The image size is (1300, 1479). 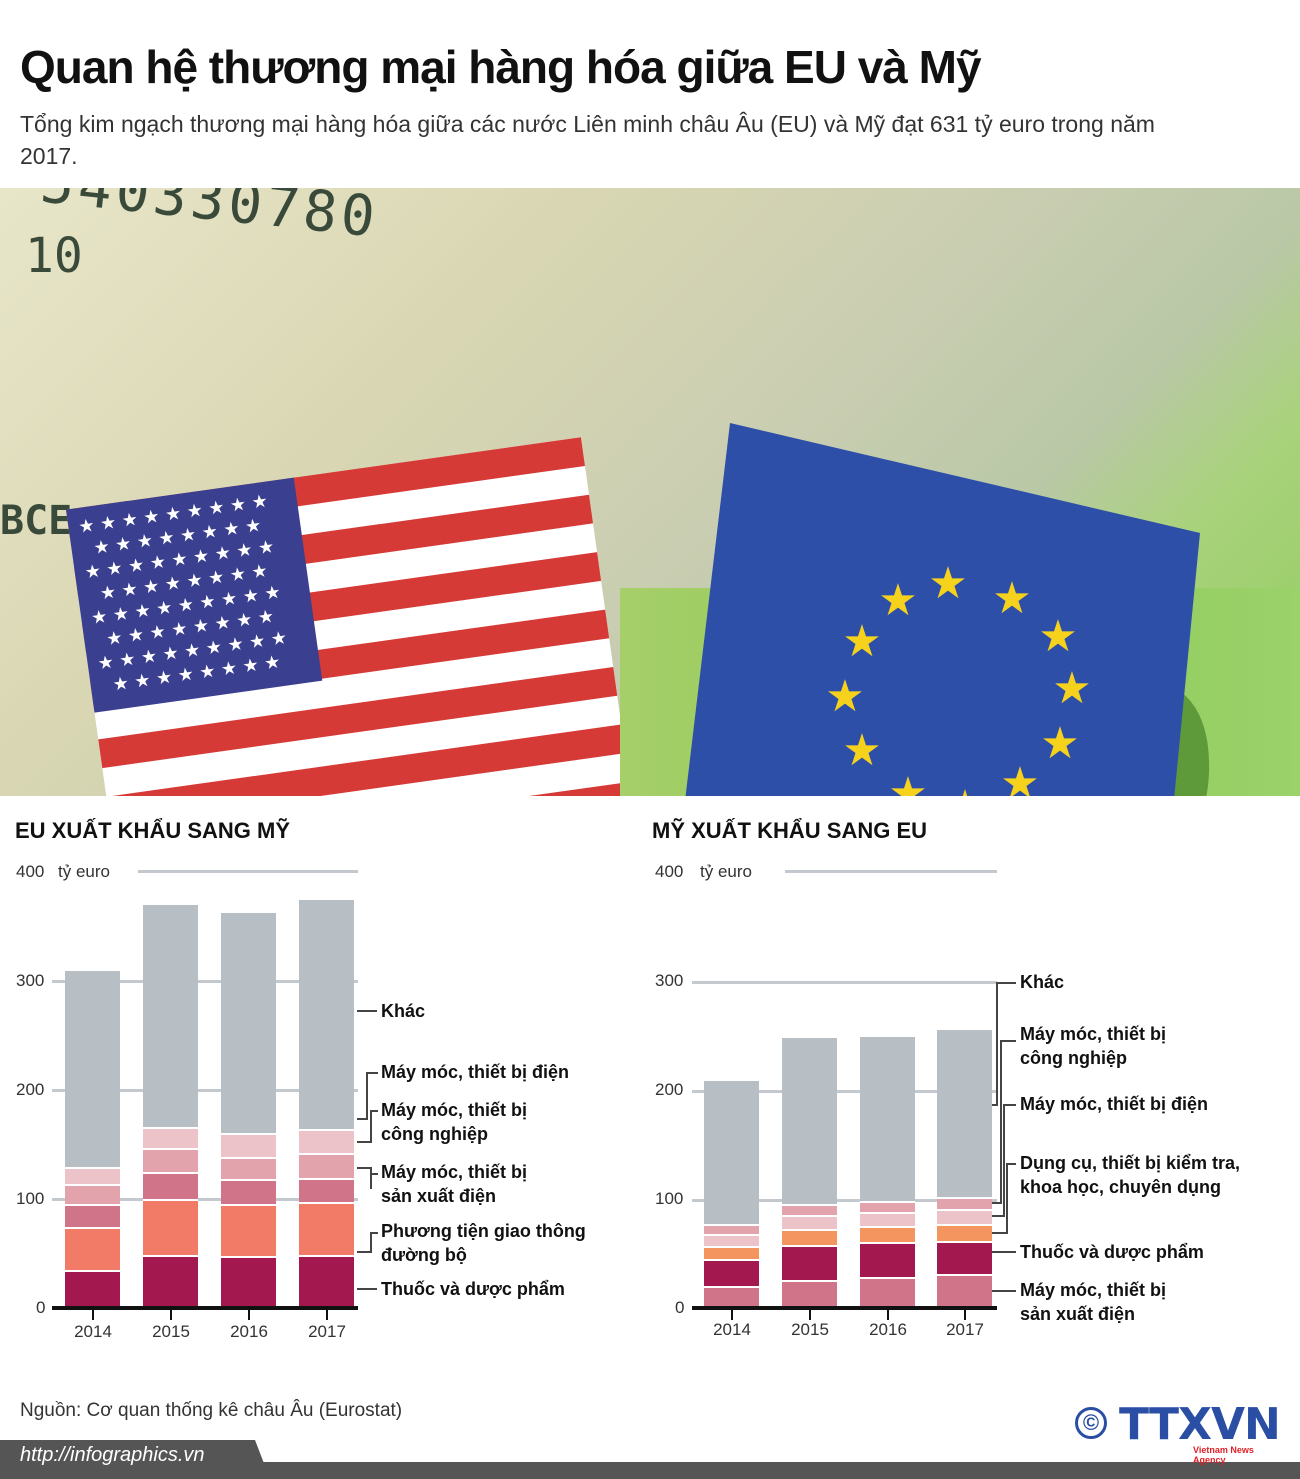 What do you see at coordinates (1200, 1424) in the screenshot?
I see `logo-text: TTXVN` at bounding box center [1200, 1424].